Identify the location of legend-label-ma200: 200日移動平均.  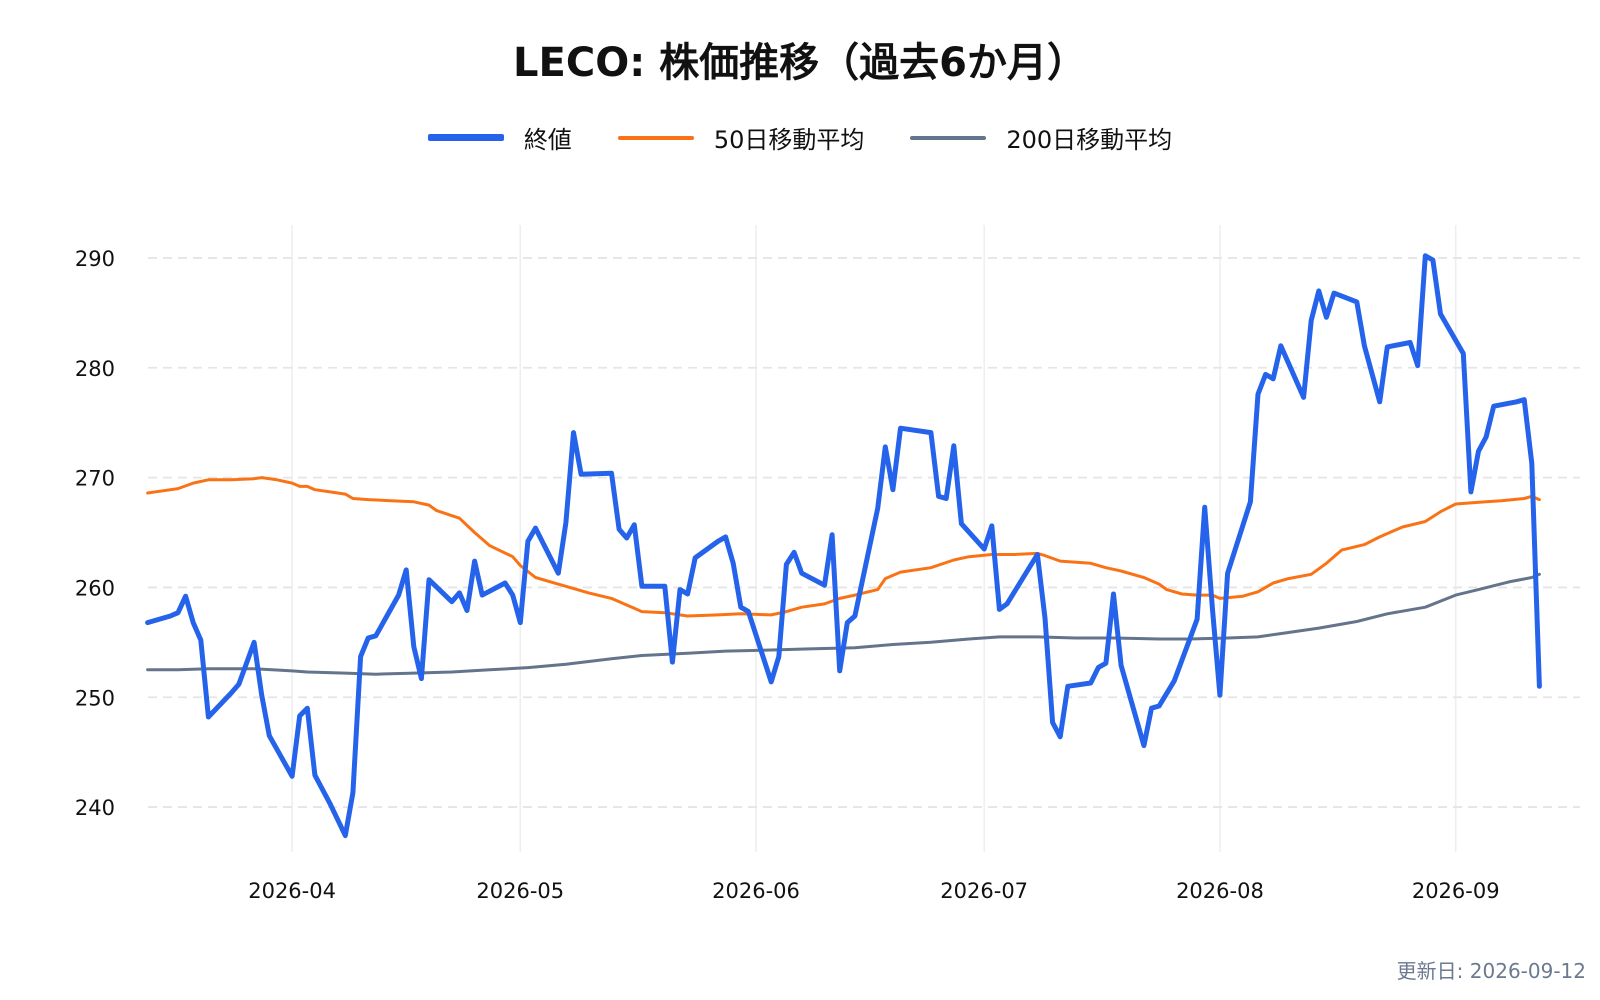
(1089, 140).